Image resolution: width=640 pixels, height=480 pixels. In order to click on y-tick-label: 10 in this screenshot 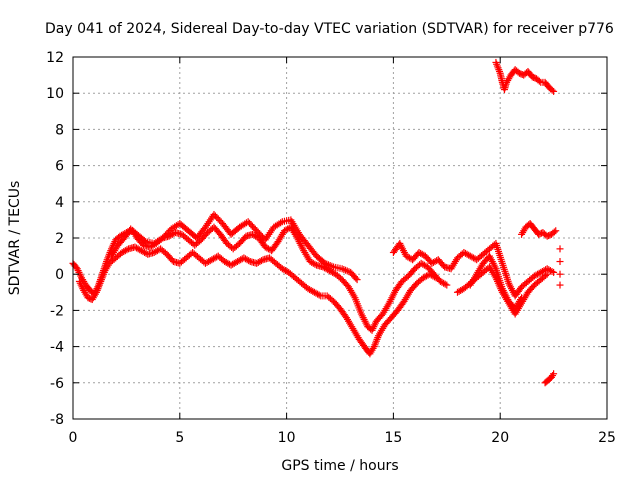, I will do `click(55, 94)`.